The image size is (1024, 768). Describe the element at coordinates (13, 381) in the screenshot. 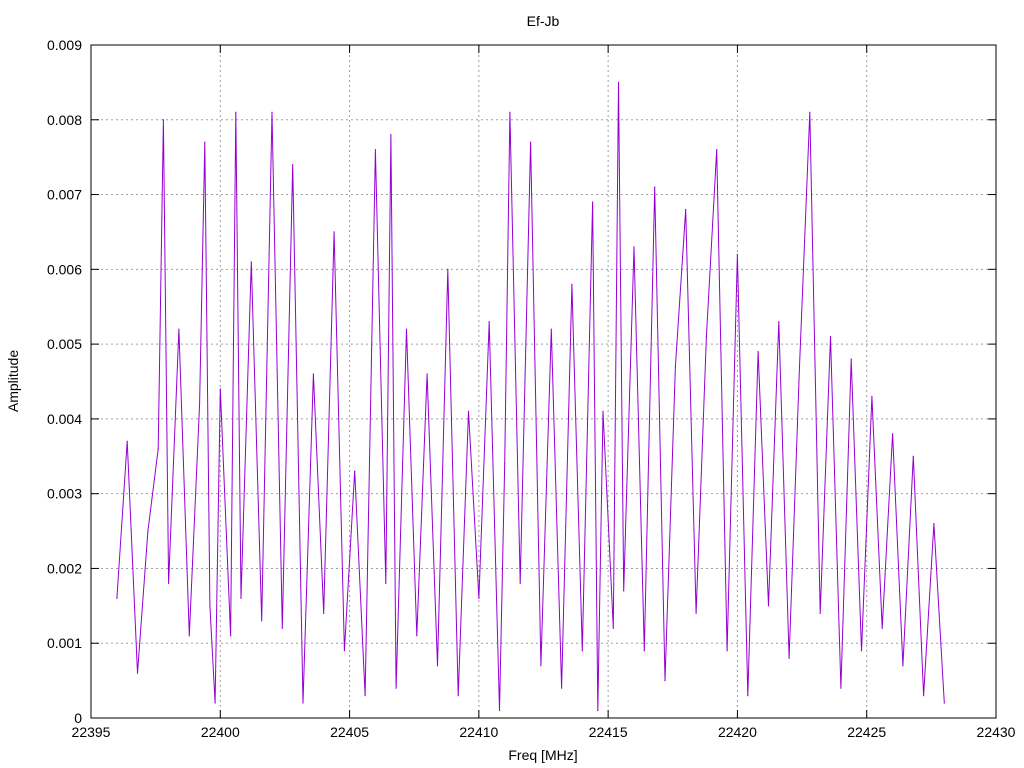

I see `y-axis-label: Amplitude` at that location.